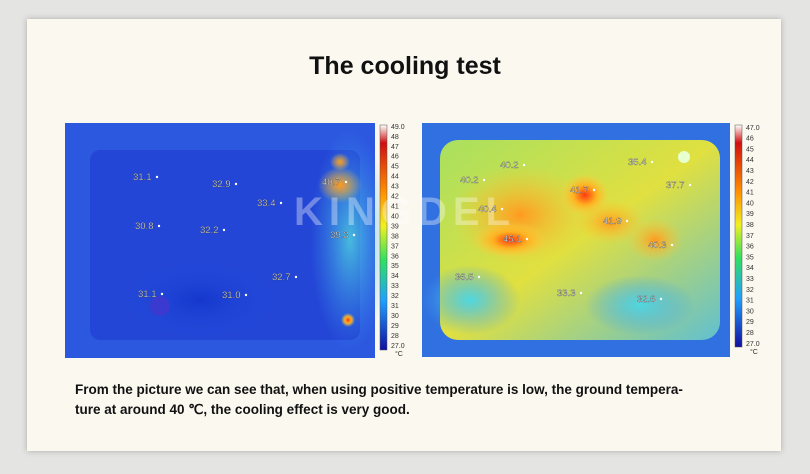  I want to click on temperature-reading: 40.4, so click(487, 209).